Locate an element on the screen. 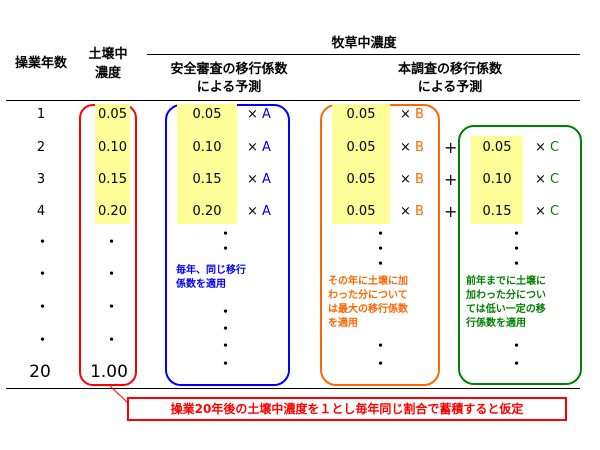 Image resolution: width=600 pixels, height=450 pixels. safety-cell: 0.20 is located at coordinates (207, 211).